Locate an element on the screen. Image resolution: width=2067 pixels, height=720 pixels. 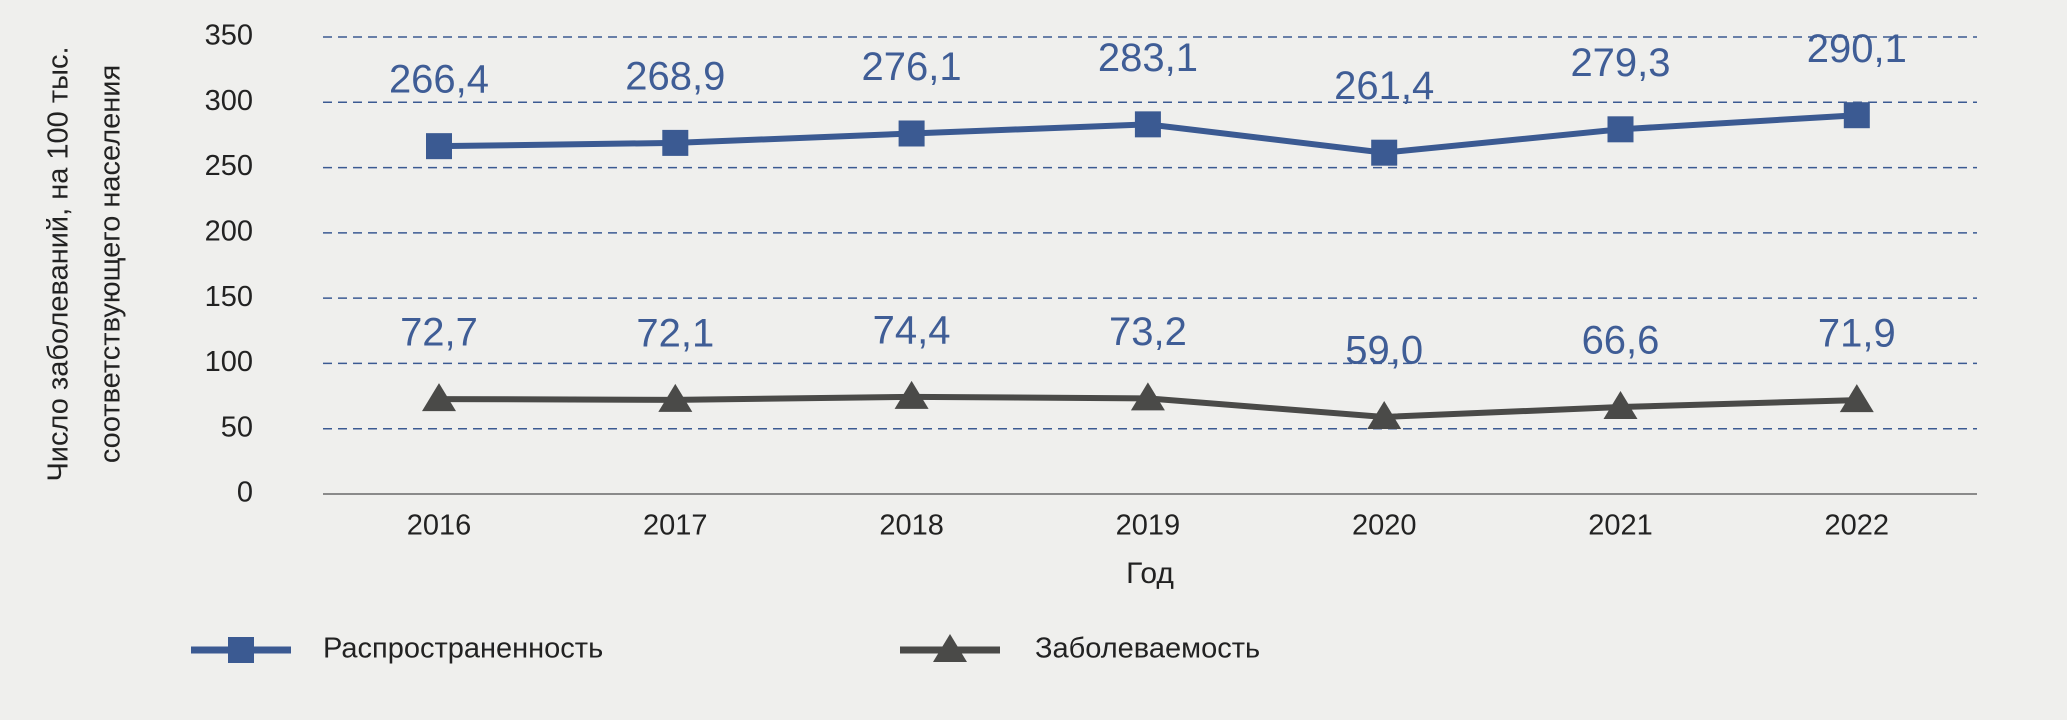
y-tick-label: 200 is located at coordinates (229, 232).